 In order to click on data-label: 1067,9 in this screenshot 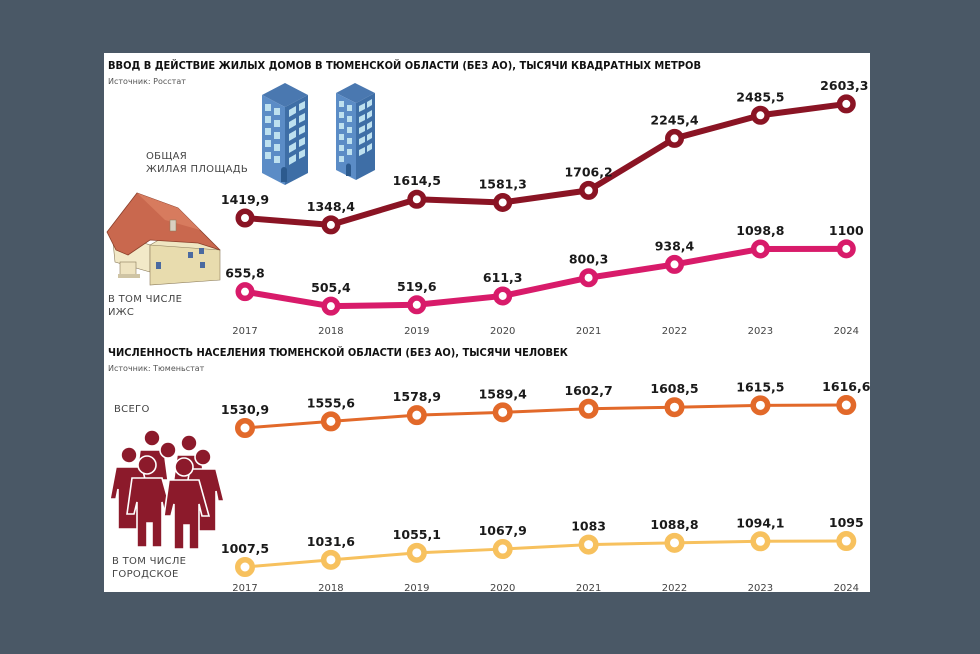, I will do `click(503, 530)`.